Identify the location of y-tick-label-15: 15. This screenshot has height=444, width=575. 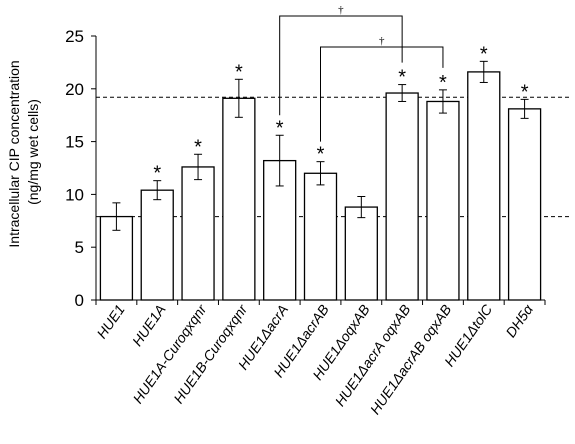
(74, 142).